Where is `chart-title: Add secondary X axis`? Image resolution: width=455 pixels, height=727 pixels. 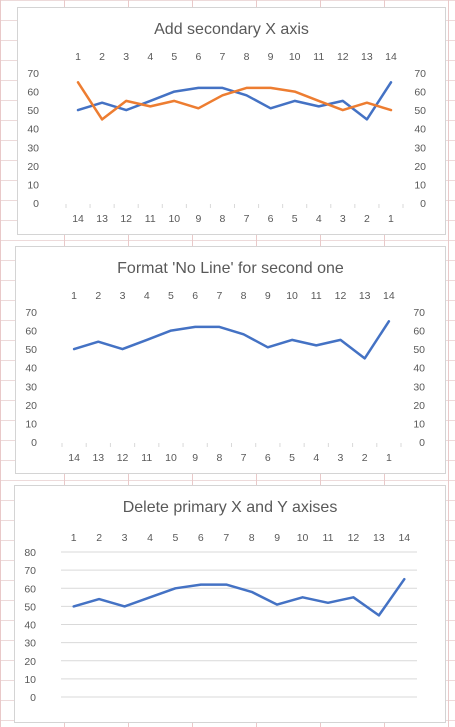 chart-title: Add secondary X axis is located at coordinates (231, 29).